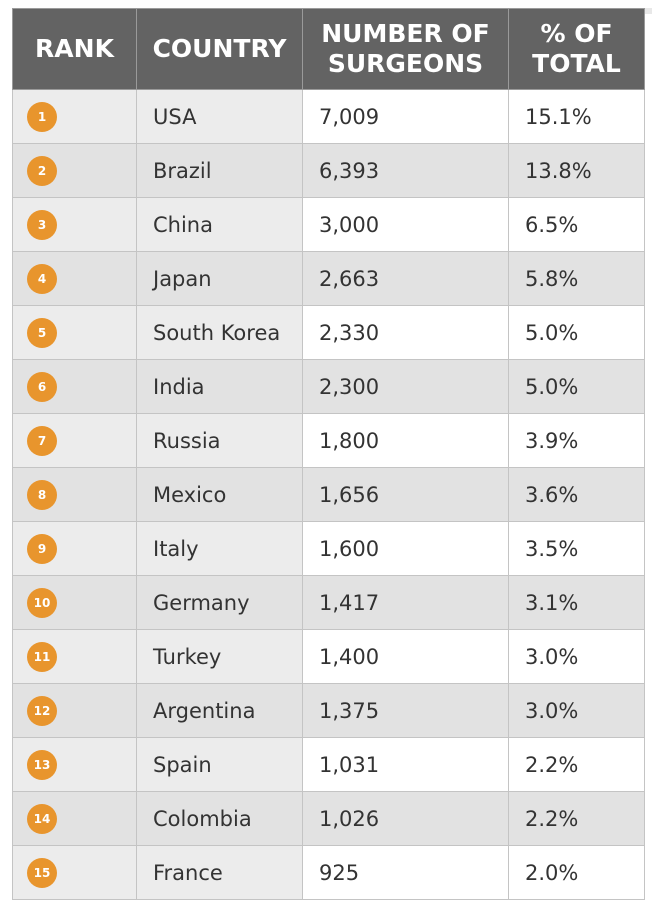  Describe the element at coordinates (74, 548) in the screenshot. I see `rank-cell: 9` at that location.